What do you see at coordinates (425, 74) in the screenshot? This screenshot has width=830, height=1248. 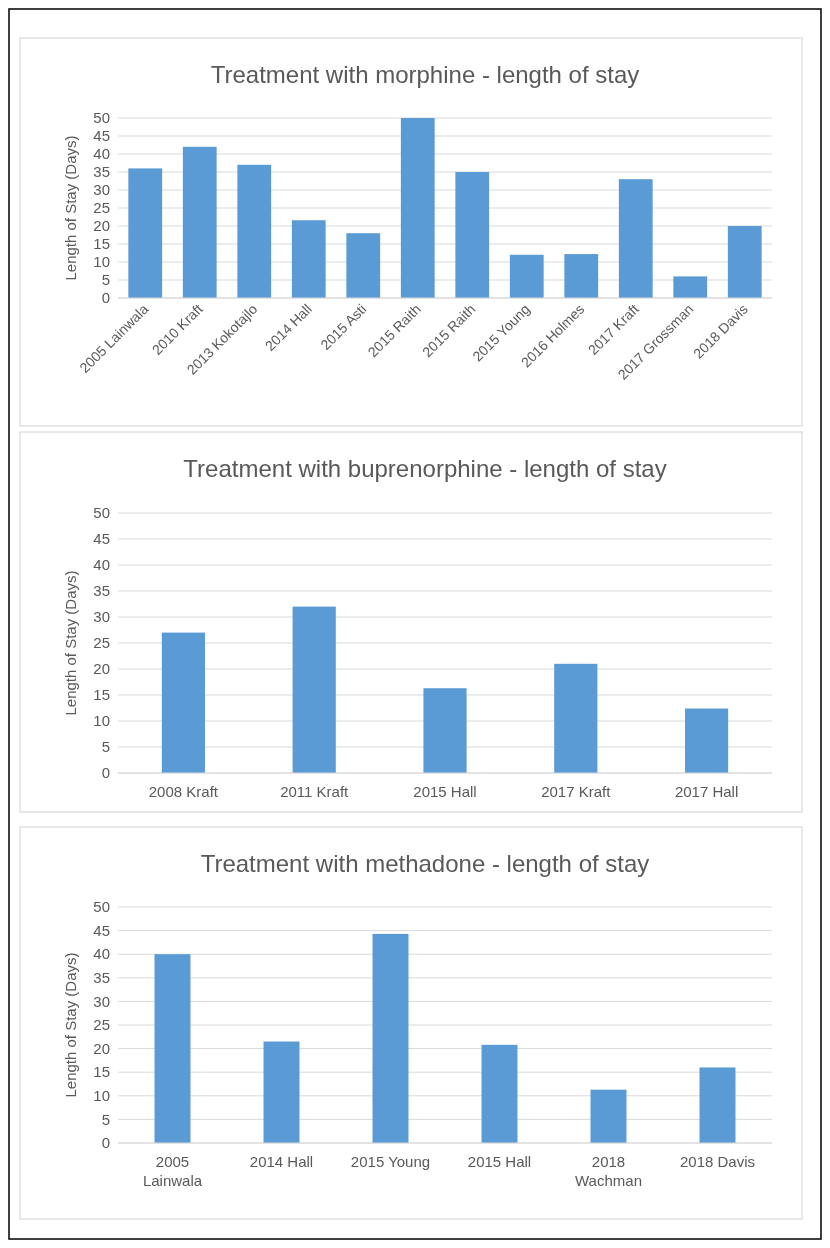 I see `chart-title: Treatment with morphine - length of stay` at bounding box center [425, 74].